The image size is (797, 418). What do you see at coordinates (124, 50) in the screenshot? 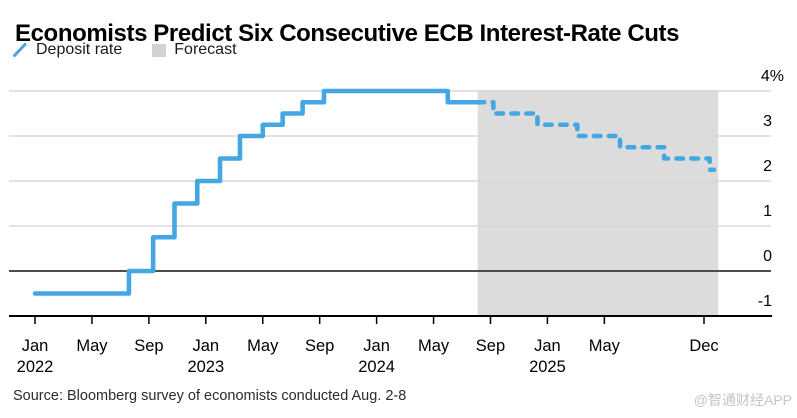
I see `legend: Deposit rate Forecast` at bounding box center [124, 50].